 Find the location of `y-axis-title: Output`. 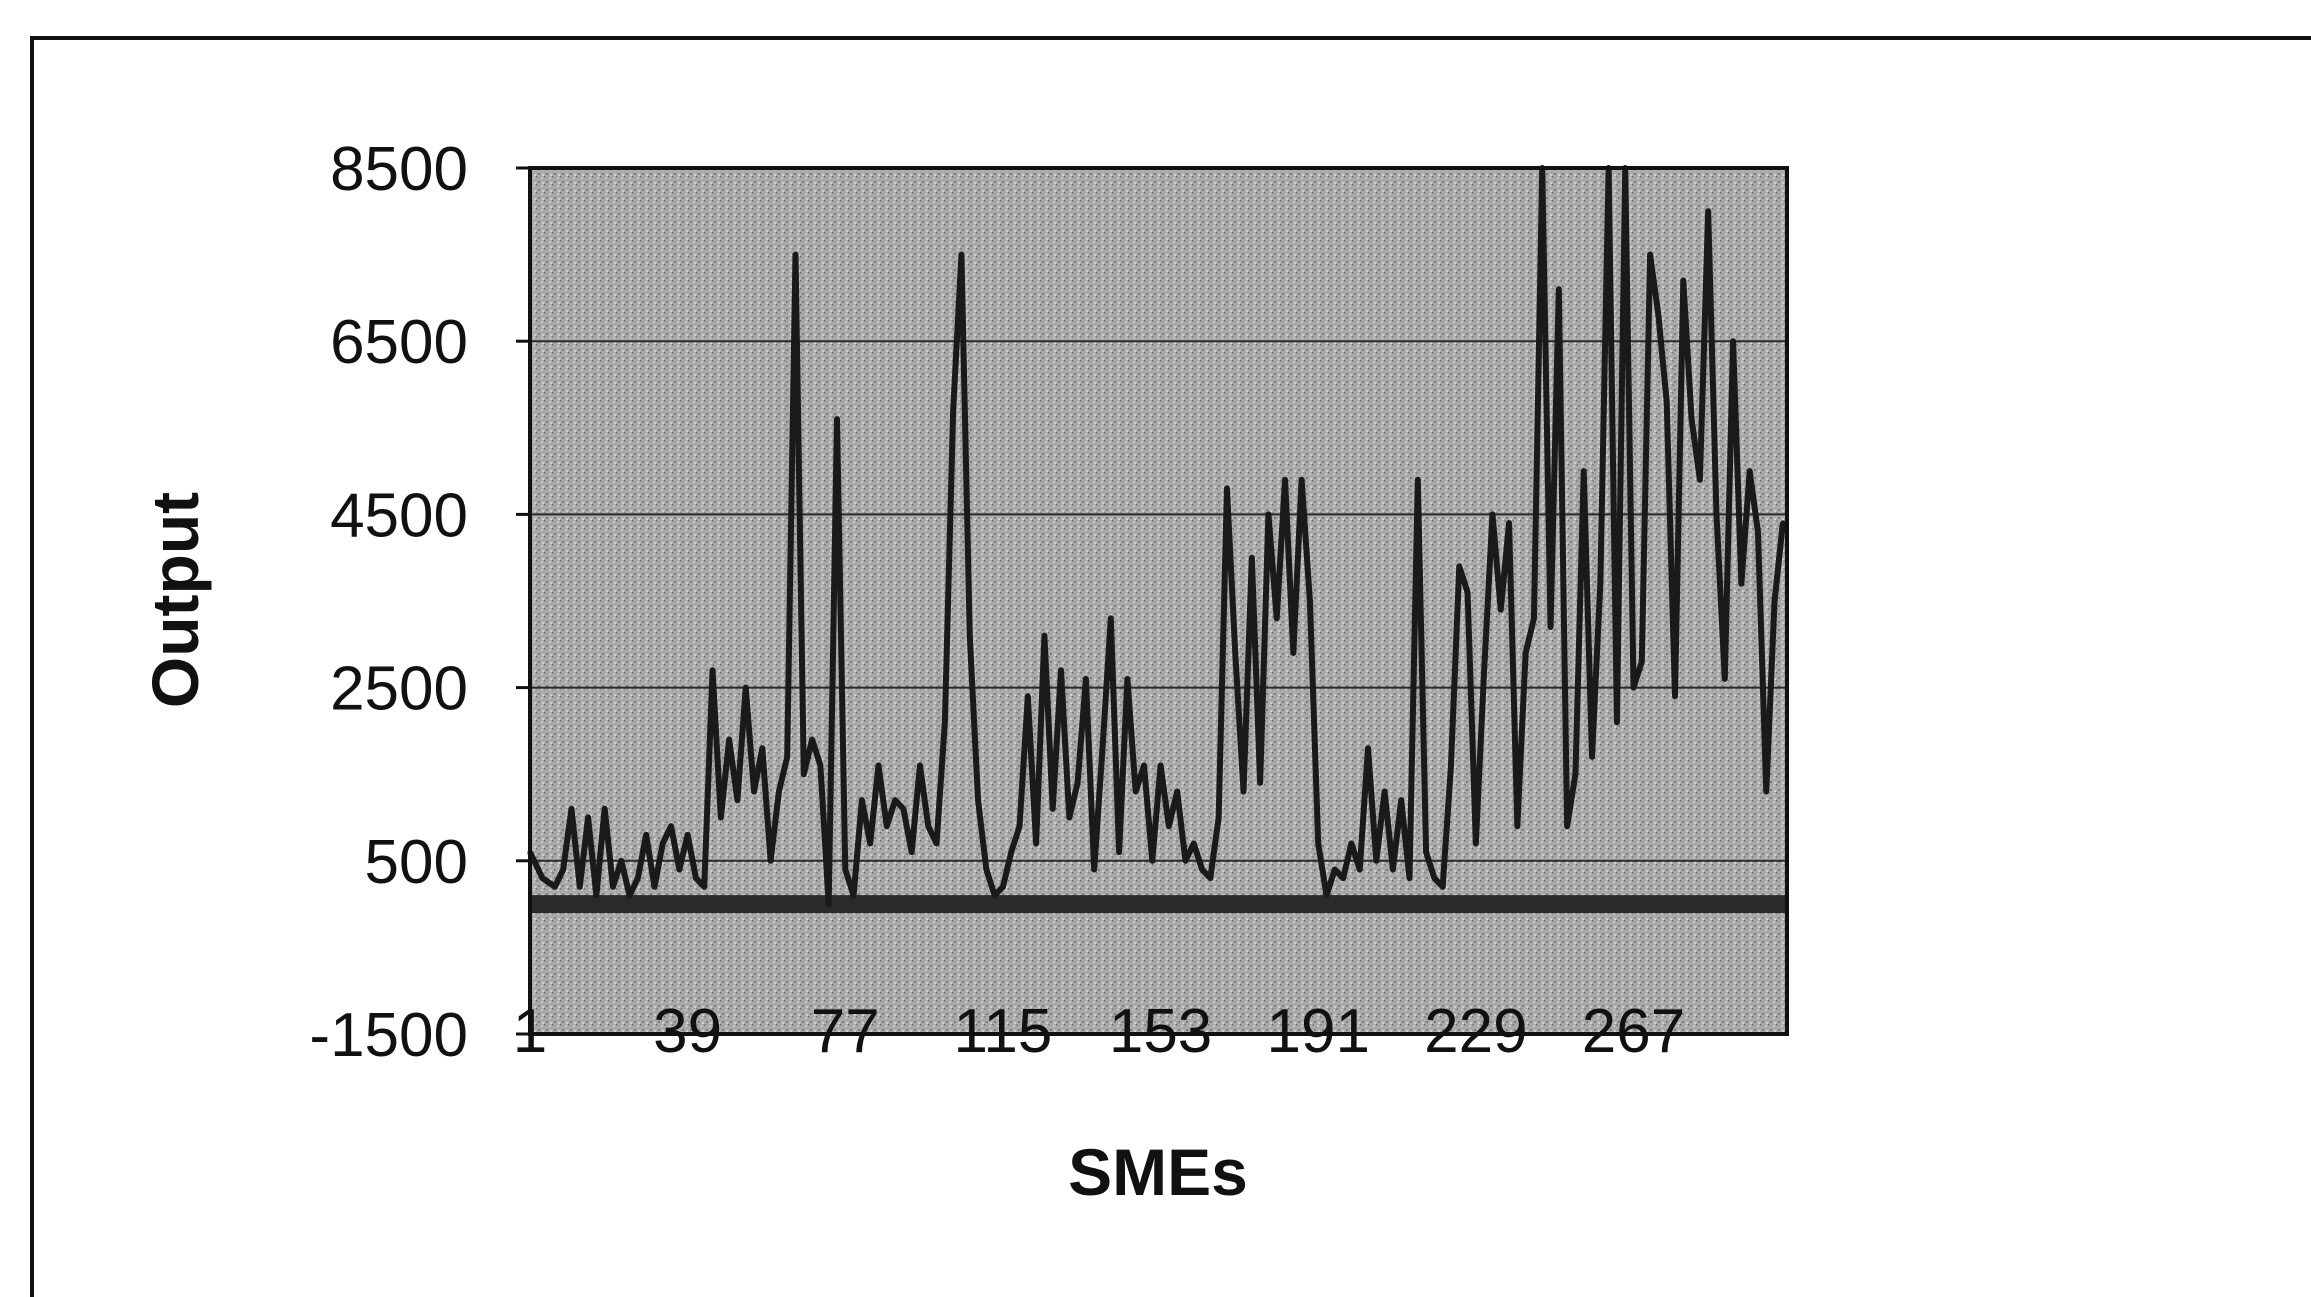

y-axis-title: Output is located at coordinates (175, 600).